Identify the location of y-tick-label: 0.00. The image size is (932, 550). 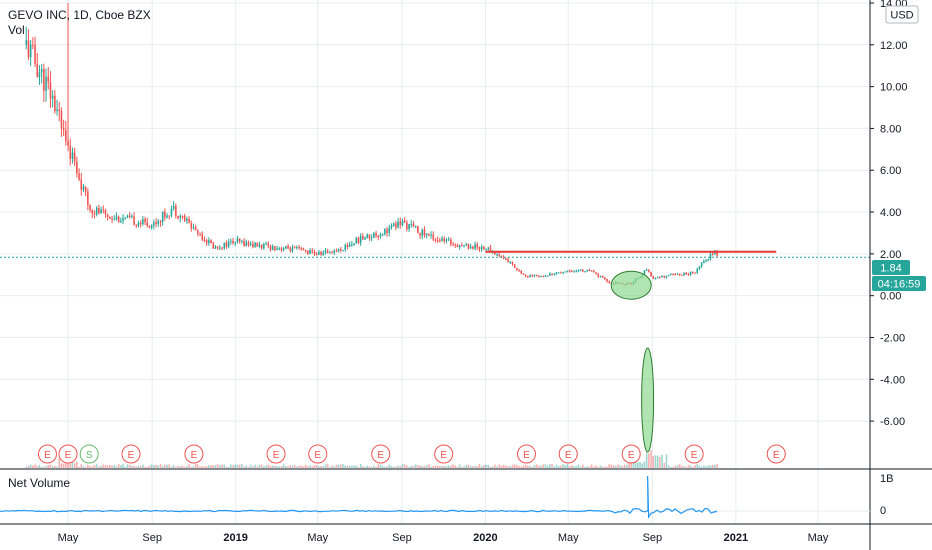
(890, 297).